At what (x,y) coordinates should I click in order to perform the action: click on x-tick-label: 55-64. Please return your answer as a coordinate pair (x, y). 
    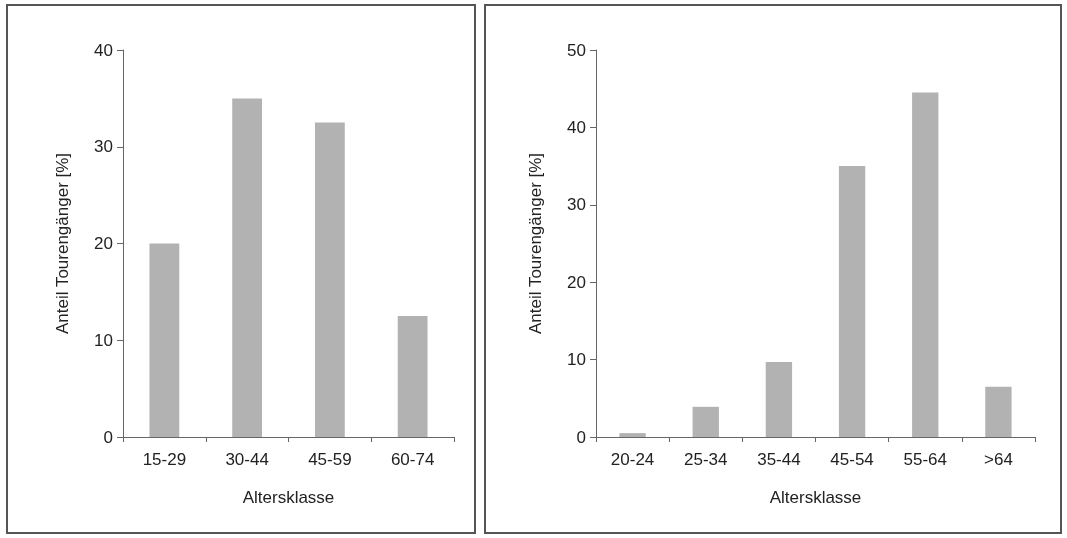
    Looking at the image, I should click on (925, 459).